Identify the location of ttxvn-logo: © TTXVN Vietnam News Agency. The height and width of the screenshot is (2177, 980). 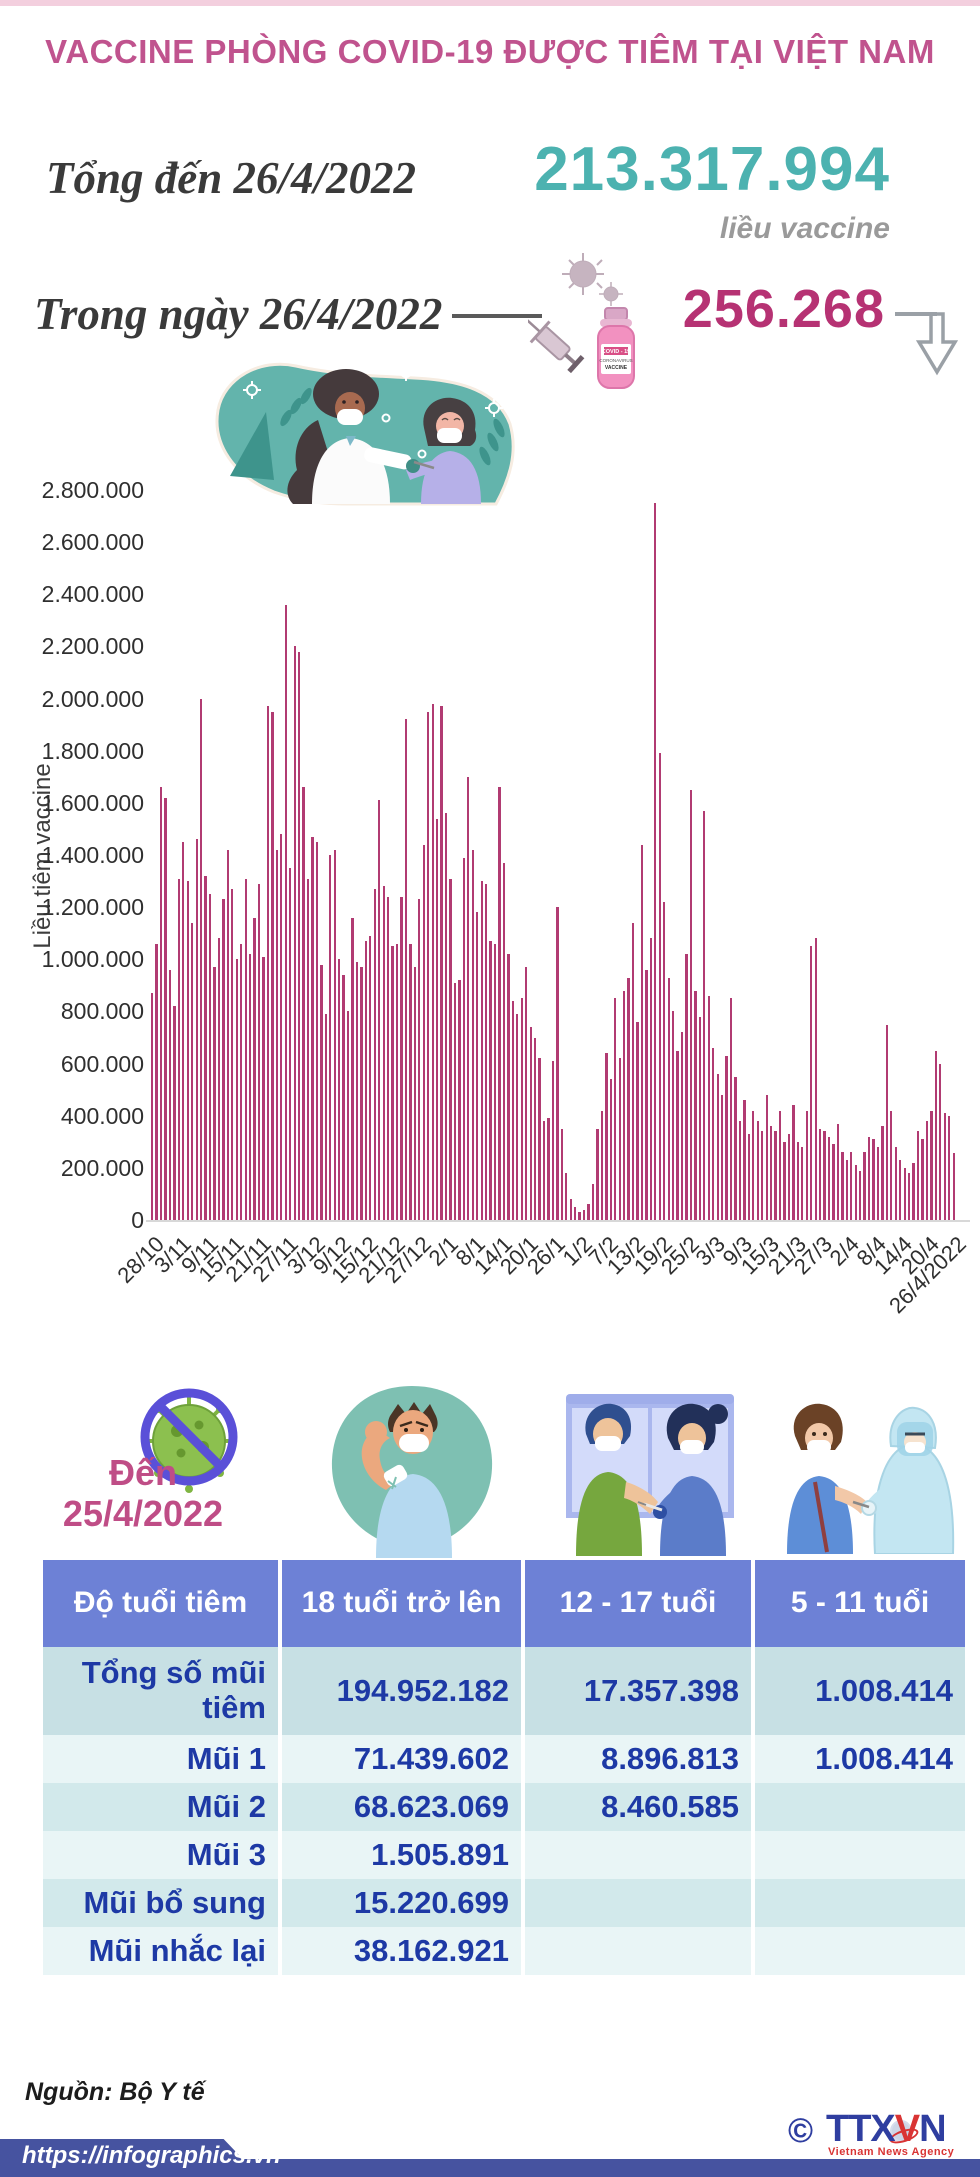
(878, 2133).